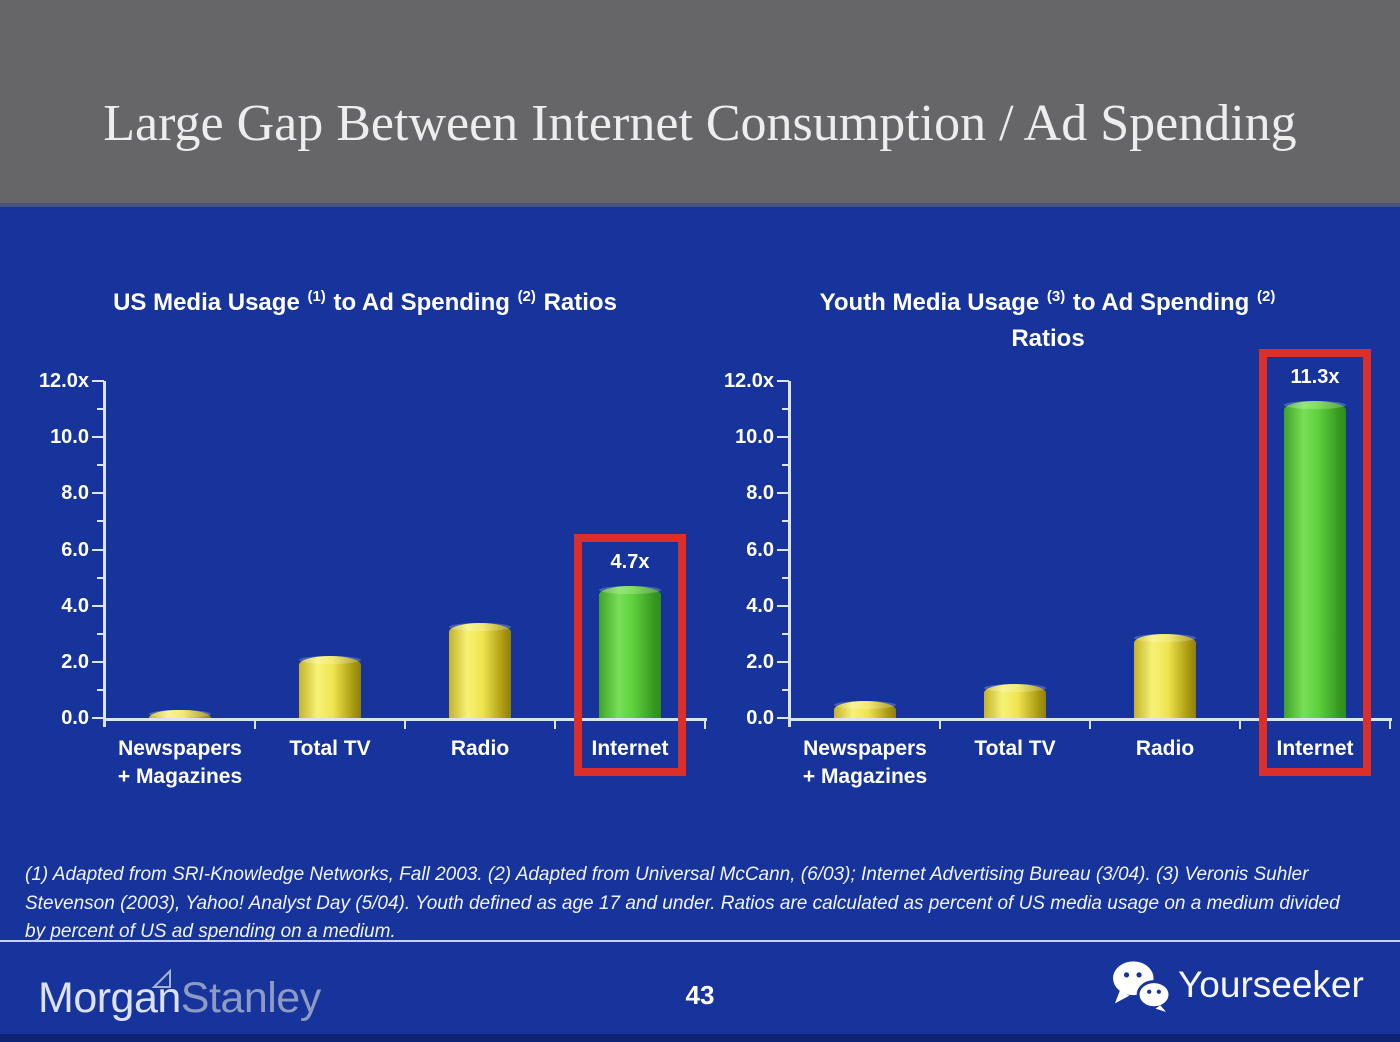 The image size is (1400, 1042). I want to click on morgan-stanley-logo: MorganStanley, so click(179, 997).